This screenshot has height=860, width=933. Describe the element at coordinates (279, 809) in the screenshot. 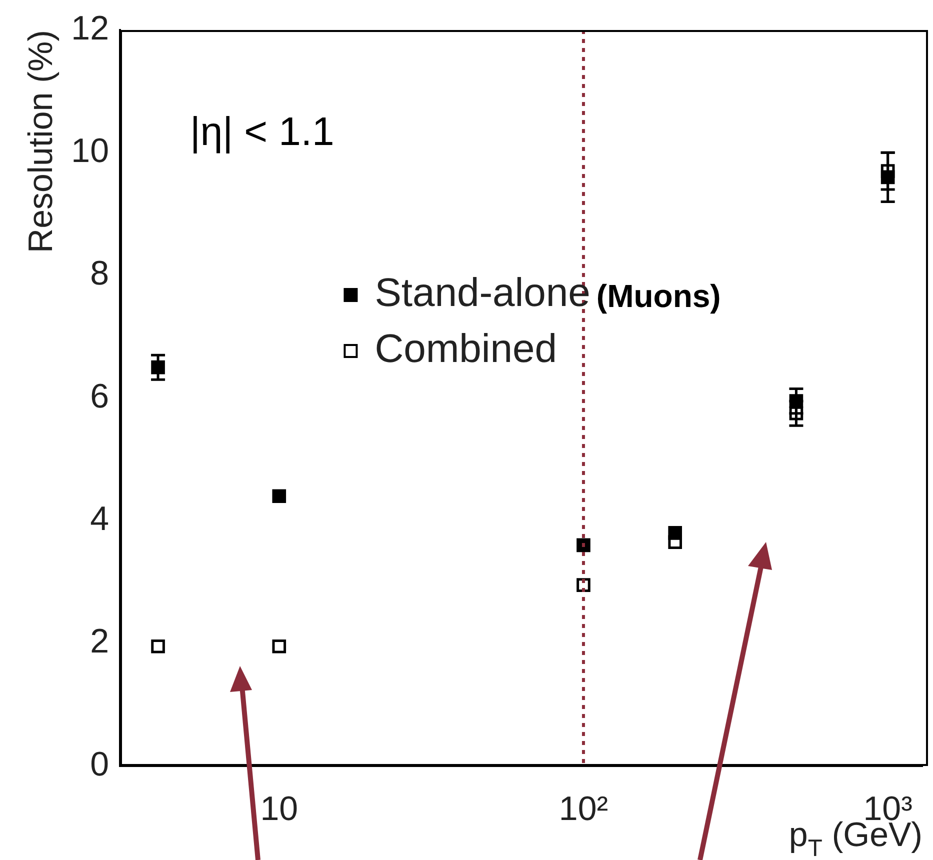

I see `x-tick-label: 10` at that location.